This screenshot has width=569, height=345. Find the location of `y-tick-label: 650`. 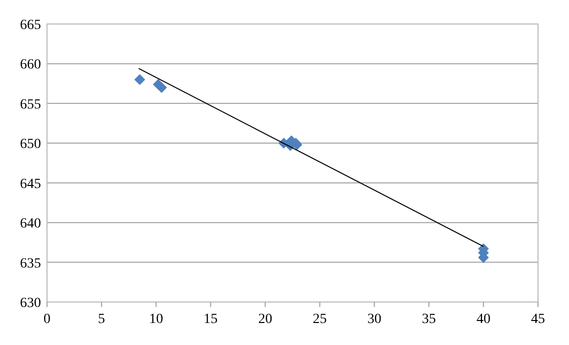

y-tick-label: 650 is located at coordinates (30, 144).